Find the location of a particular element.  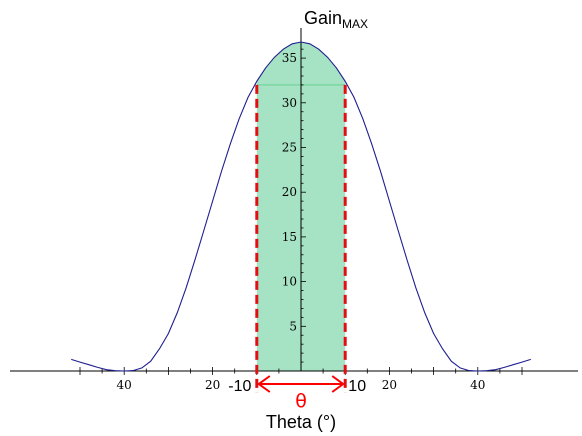

y-tick-label: 35 is located at coordinates (289, 58).